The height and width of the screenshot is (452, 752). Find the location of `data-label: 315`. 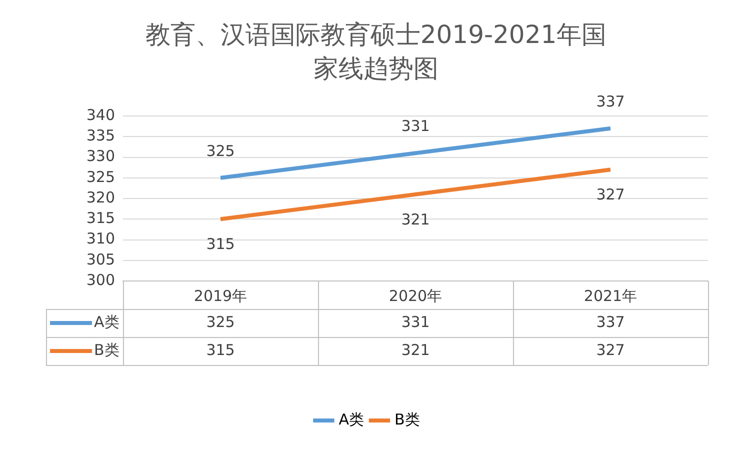

data-label: 315 is located at coordinates (220, 349).